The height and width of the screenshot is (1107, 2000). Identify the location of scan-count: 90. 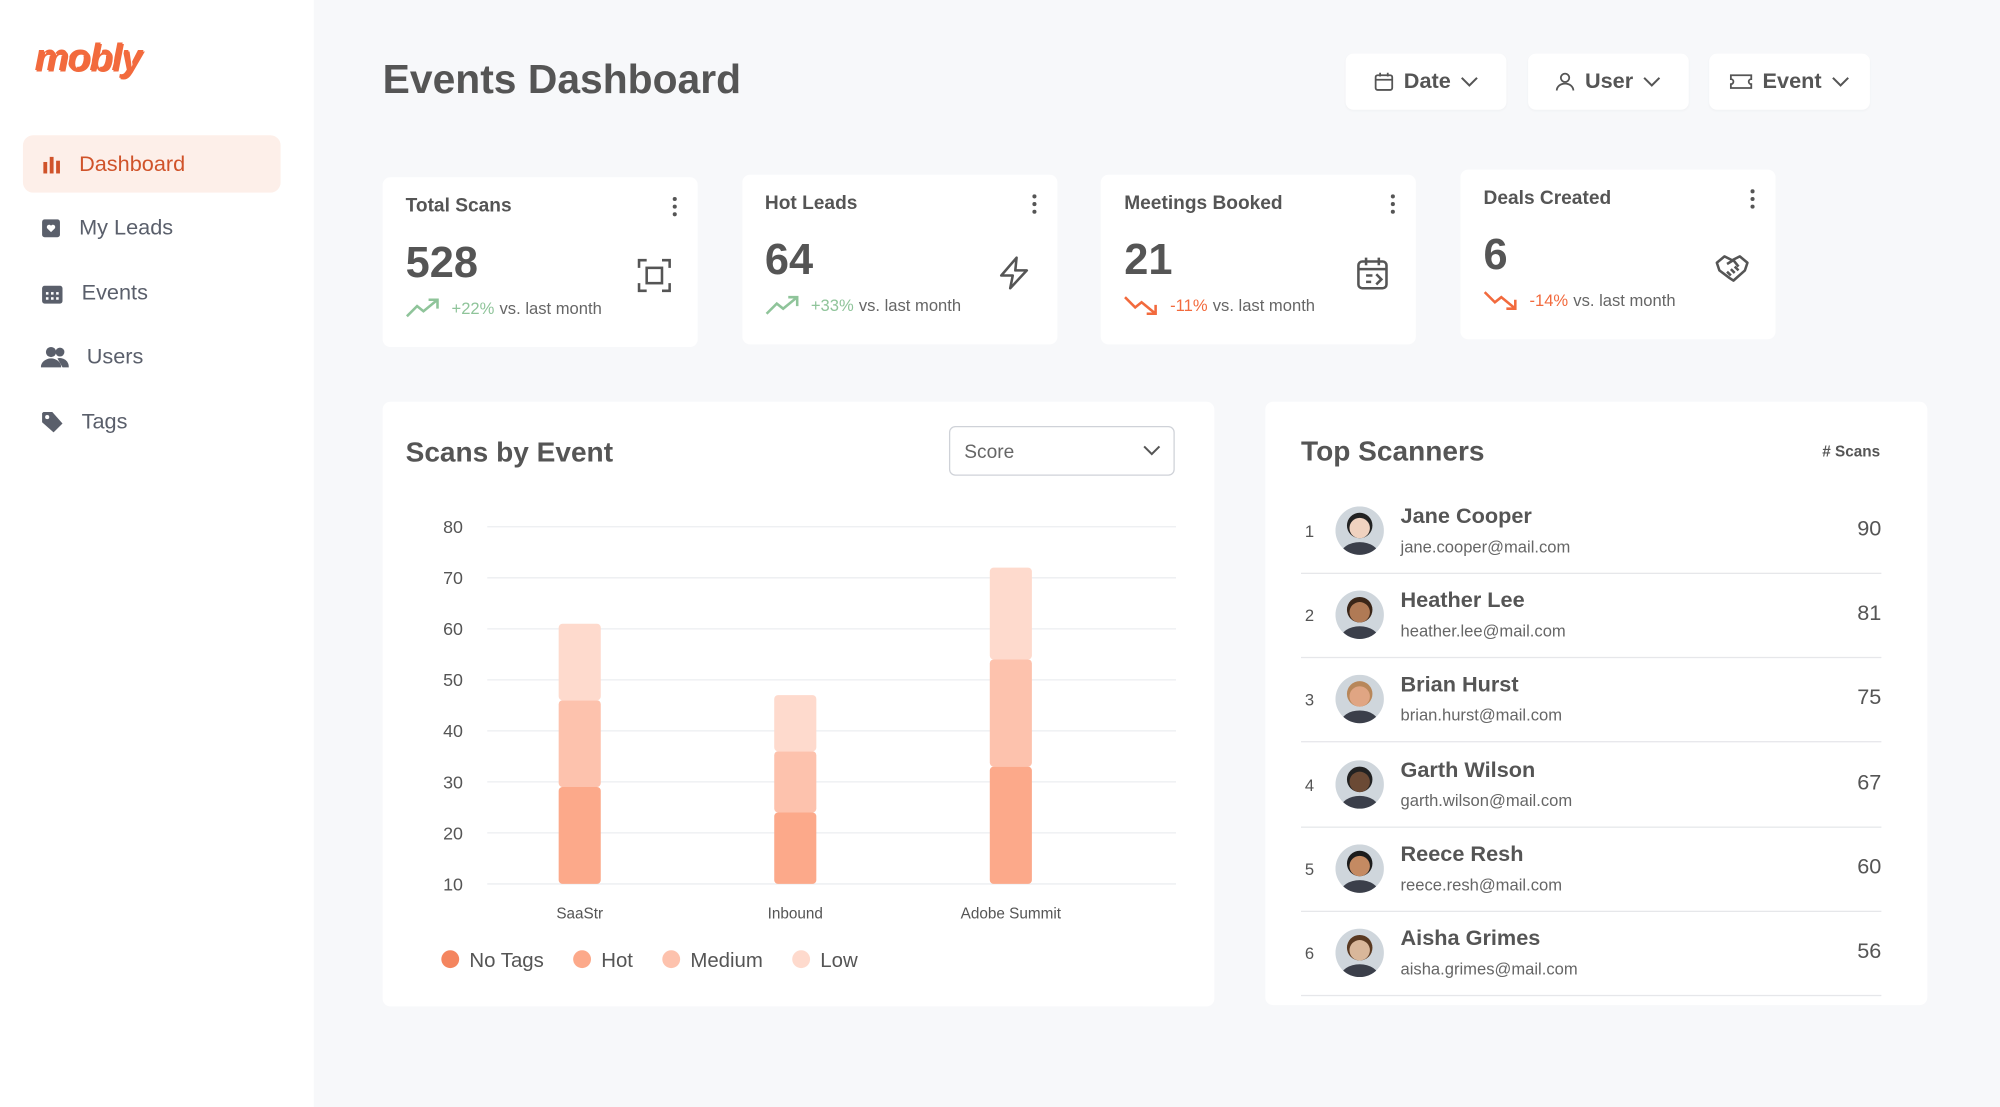
(1869, 528).